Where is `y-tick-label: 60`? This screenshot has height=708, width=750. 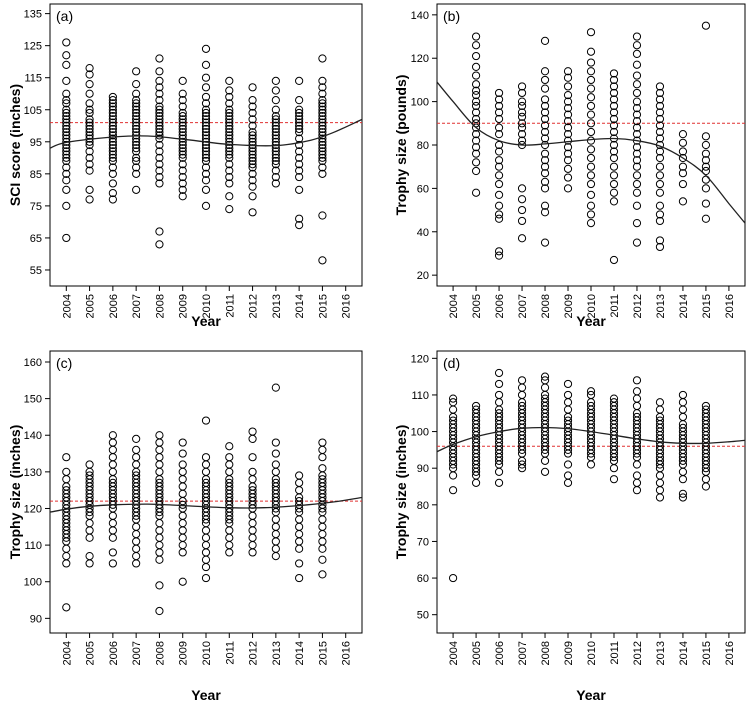 y-tick-label: 60 is located at coordinates (423, 189).